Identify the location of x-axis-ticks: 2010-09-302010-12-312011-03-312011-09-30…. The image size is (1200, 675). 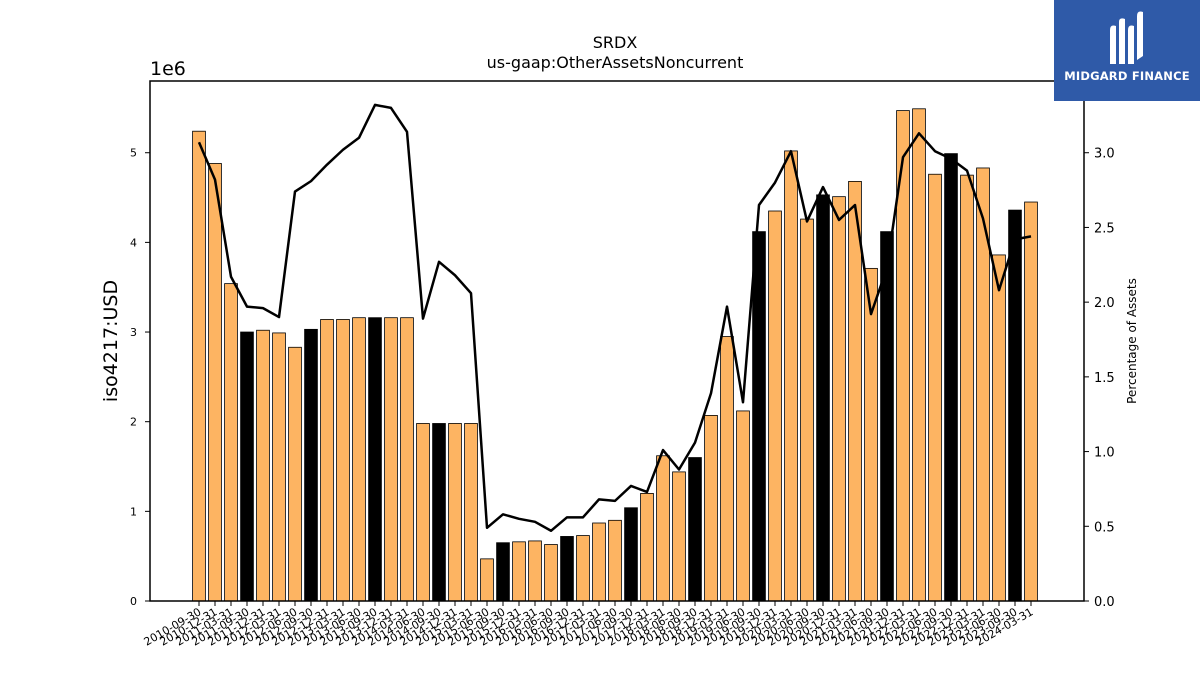
(589, 625).